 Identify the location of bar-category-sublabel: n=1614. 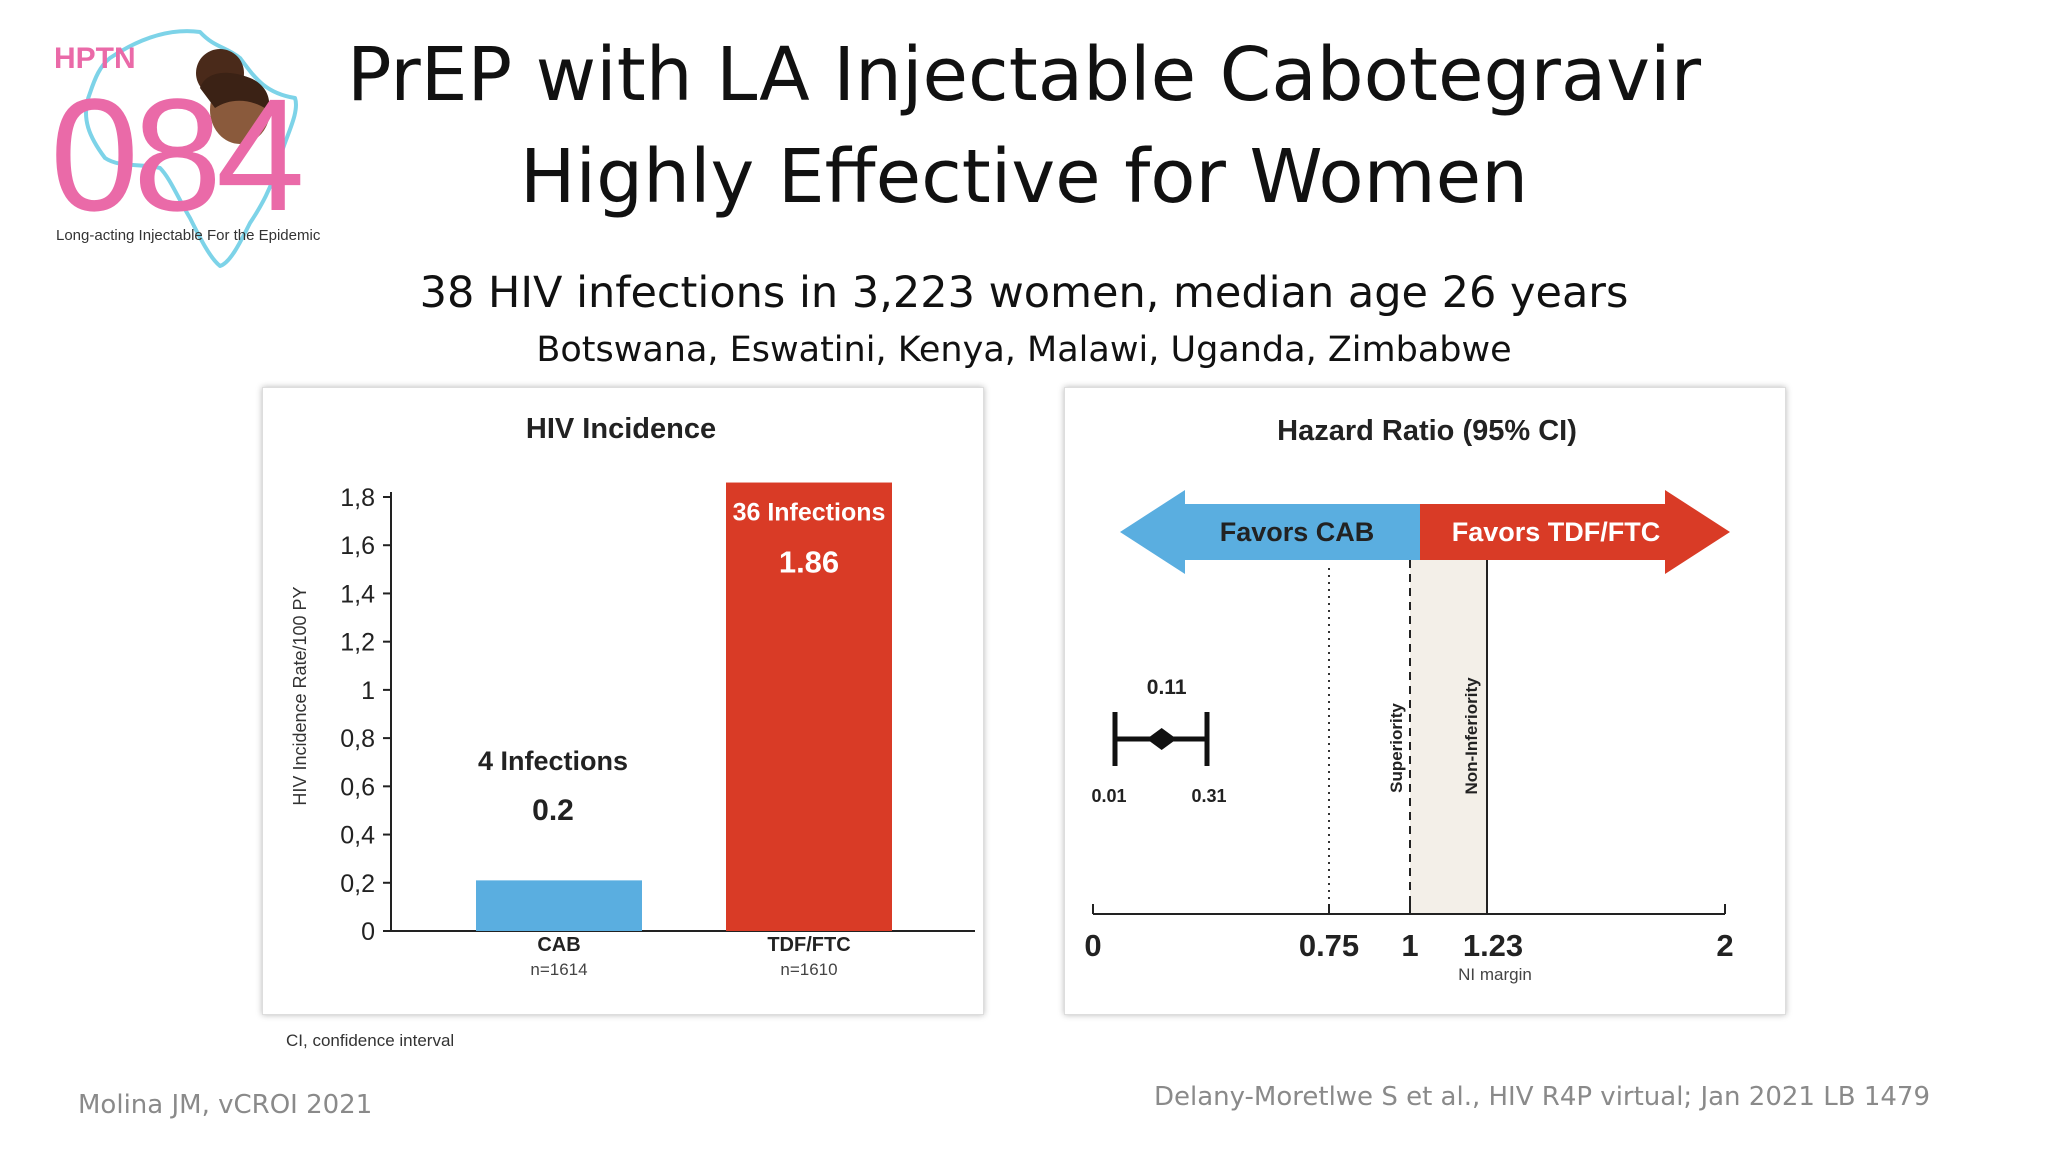
(558, 969).